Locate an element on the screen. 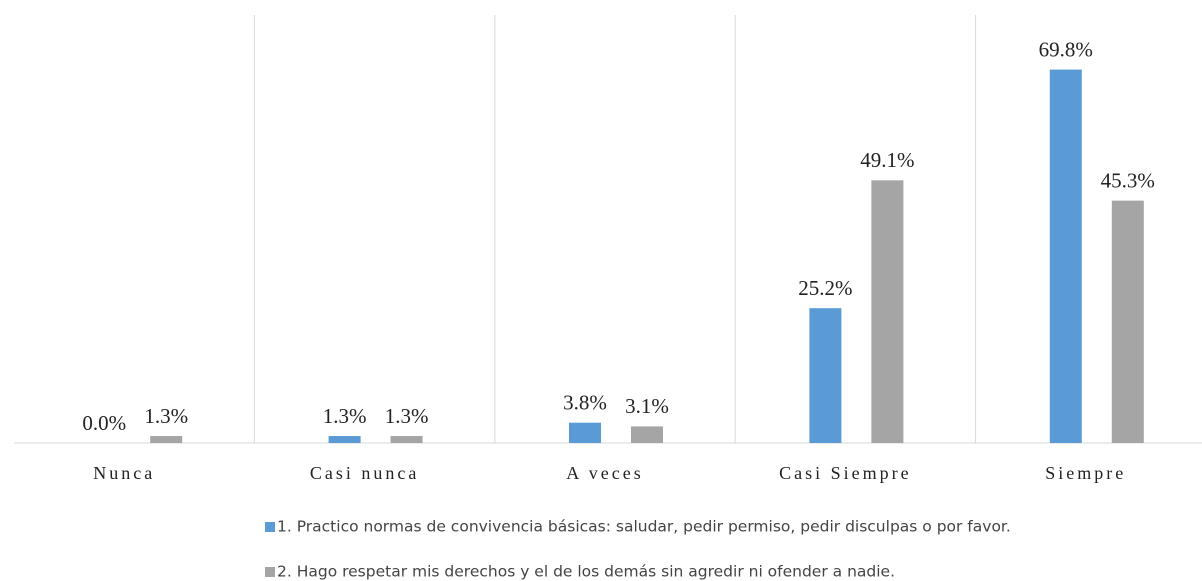  data-label: 0.0% is located at coordinates (104, 423).